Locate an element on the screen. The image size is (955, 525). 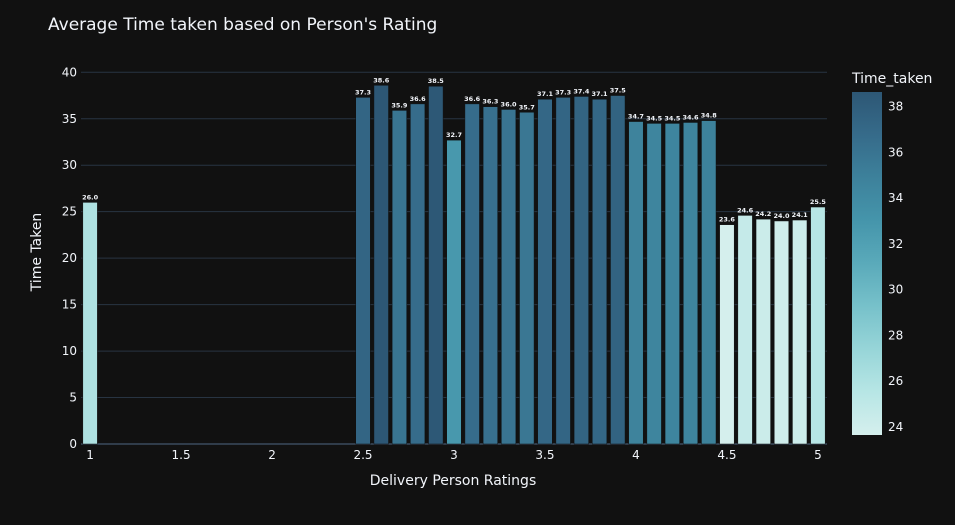
x-tick-label: 3 is located at coordinates (454, 455).